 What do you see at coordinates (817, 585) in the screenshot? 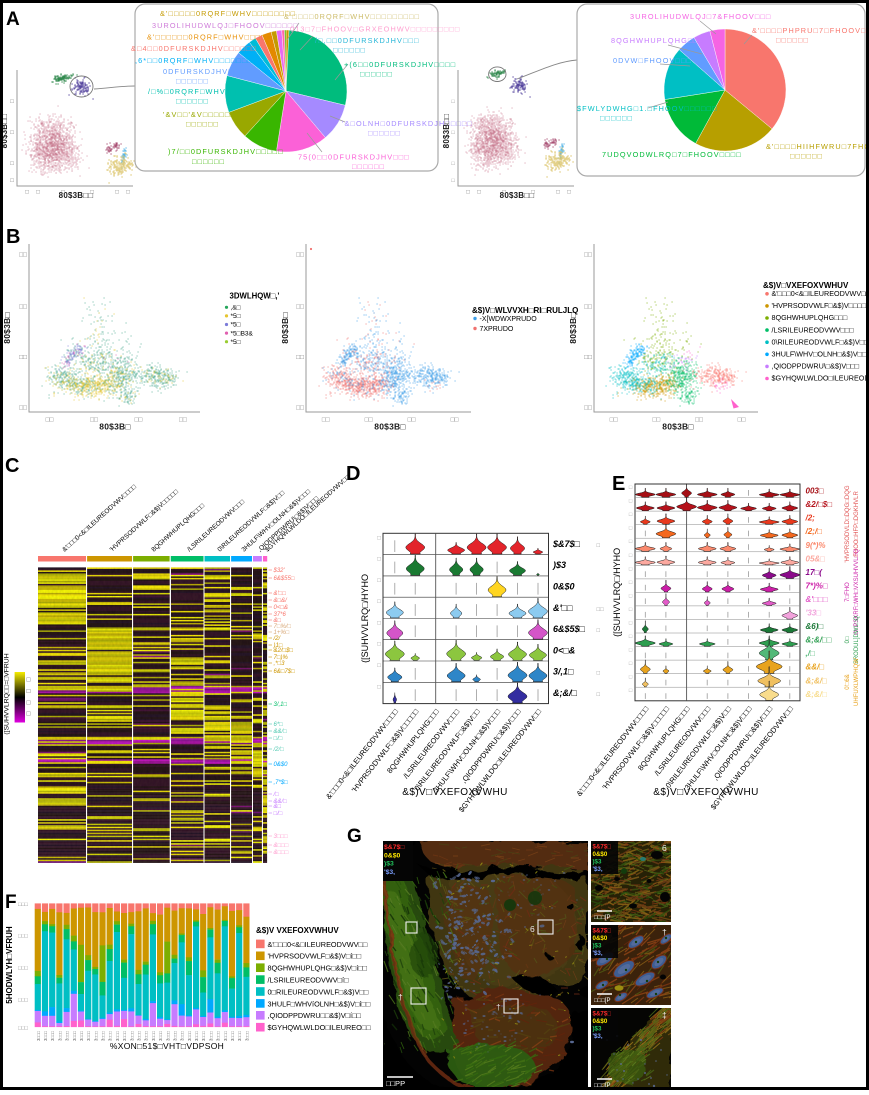
I see `svg-text: 7*)%□` at bounding box center [817, 585].